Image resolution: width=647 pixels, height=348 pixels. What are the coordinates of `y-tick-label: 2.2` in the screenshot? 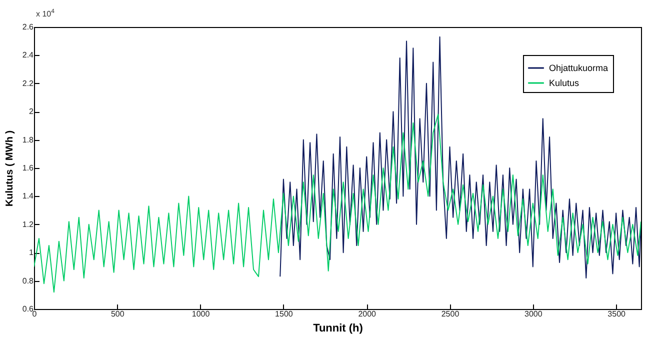 It's located at (28, 83).